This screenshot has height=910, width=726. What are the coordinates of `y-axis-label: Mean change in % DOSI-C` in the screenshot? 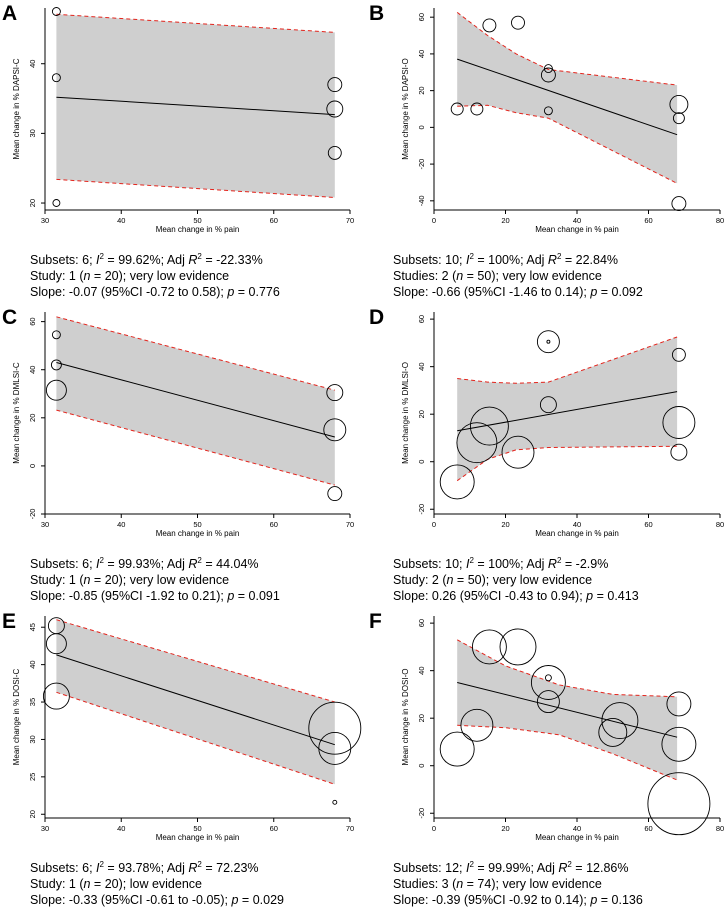 It's located at (16, 717).